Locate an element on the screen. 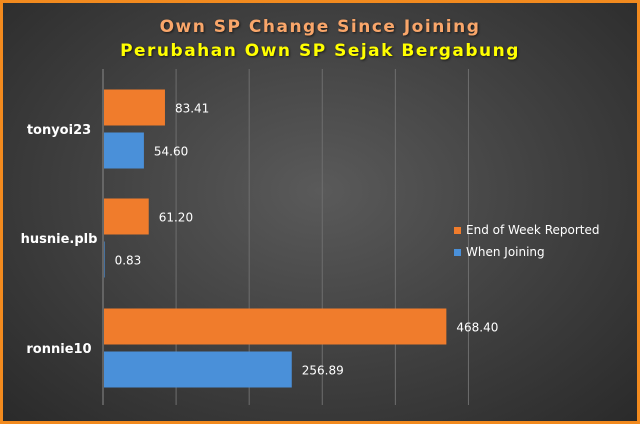 The height and width of the screenshot is (424, 640). legend-item-when-joining: When Joining is located at coordinates (526, 252).